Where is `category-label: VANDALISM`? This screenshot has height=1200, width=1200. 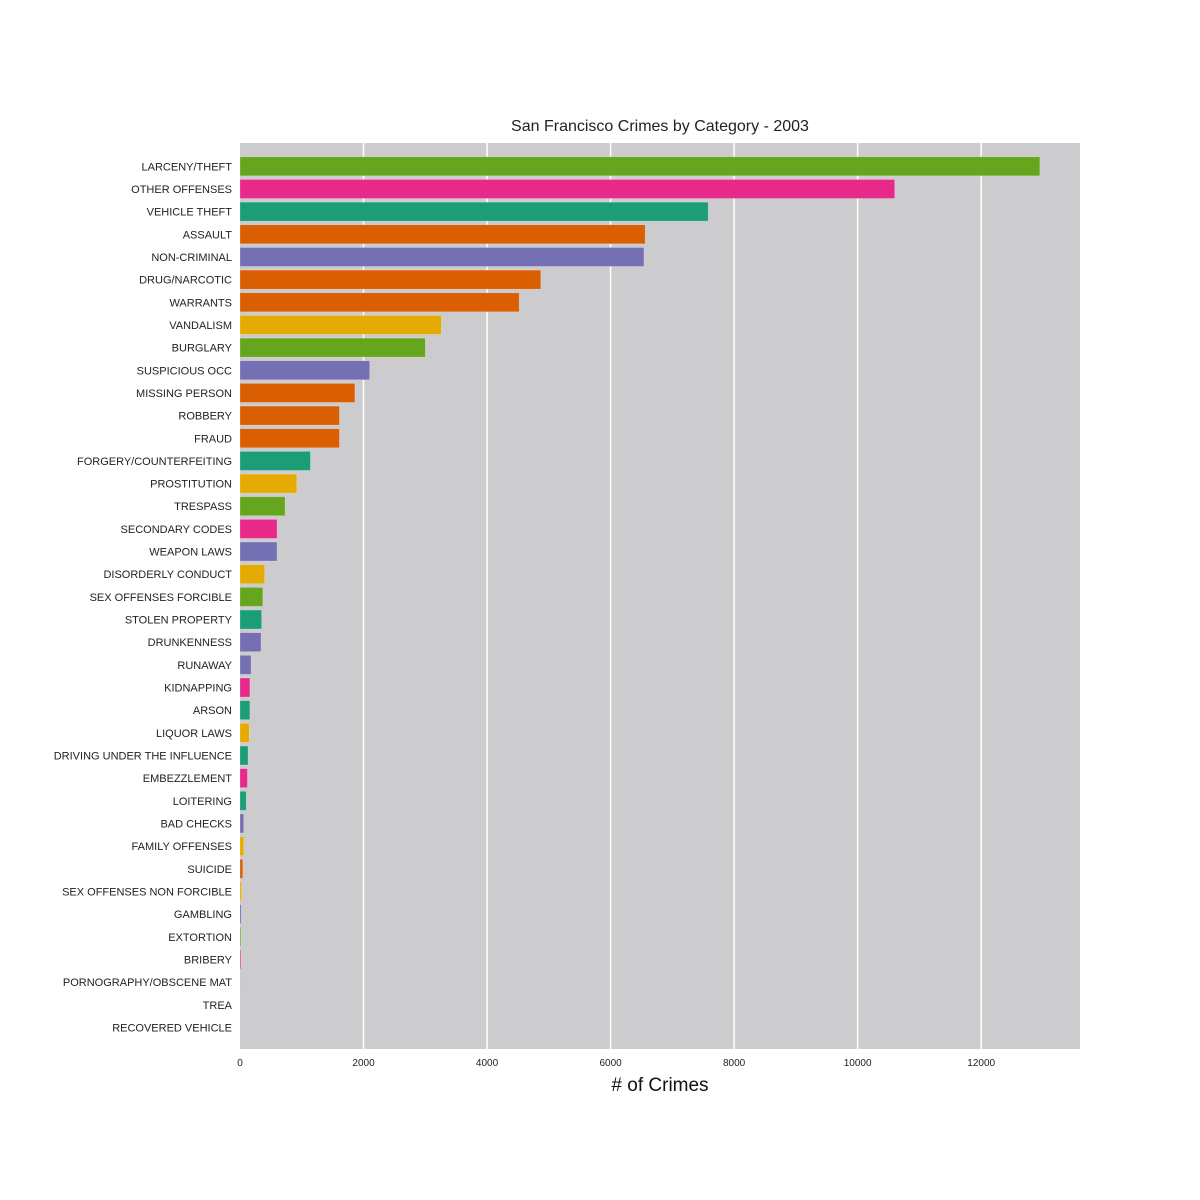
category-label: VANDALISM is located at coordinates (200, 326).